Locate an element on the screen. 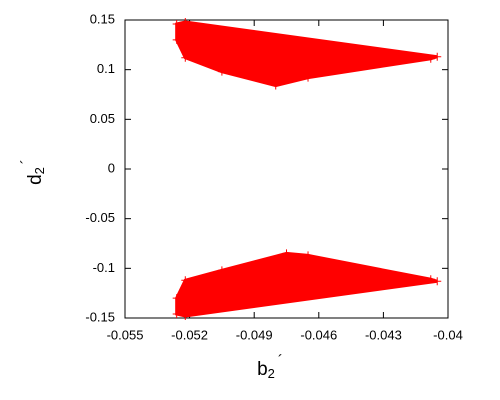 This screenshot has width=500, height=400. y-tick-label: -0.15 is located at coordinates (100, 316).